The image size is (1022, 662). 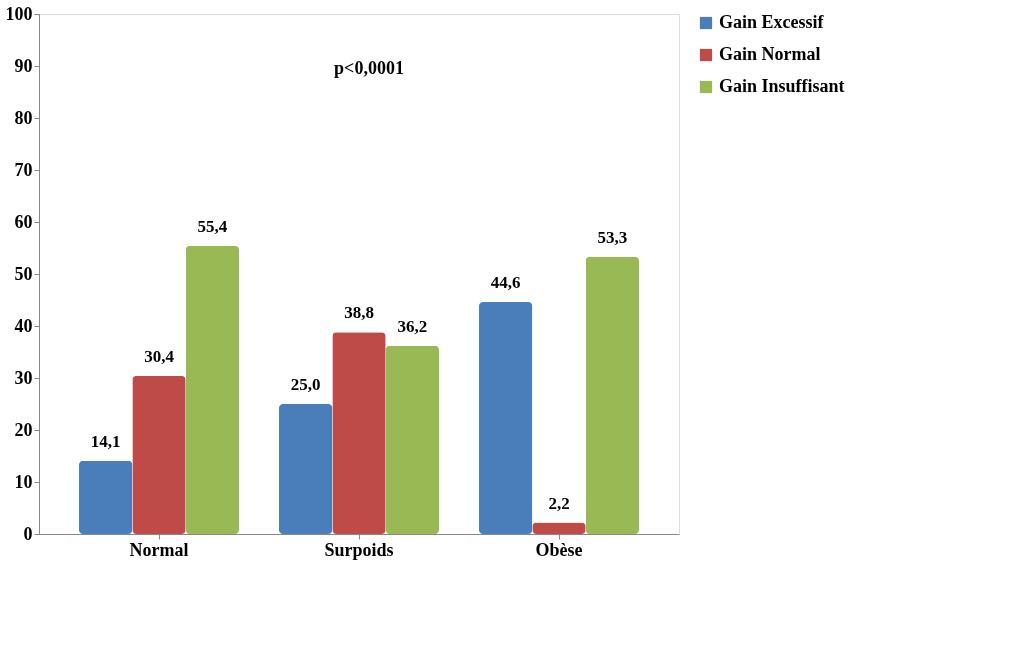 I want to click on y-tick-label: 20, so click(x=23, y=429).